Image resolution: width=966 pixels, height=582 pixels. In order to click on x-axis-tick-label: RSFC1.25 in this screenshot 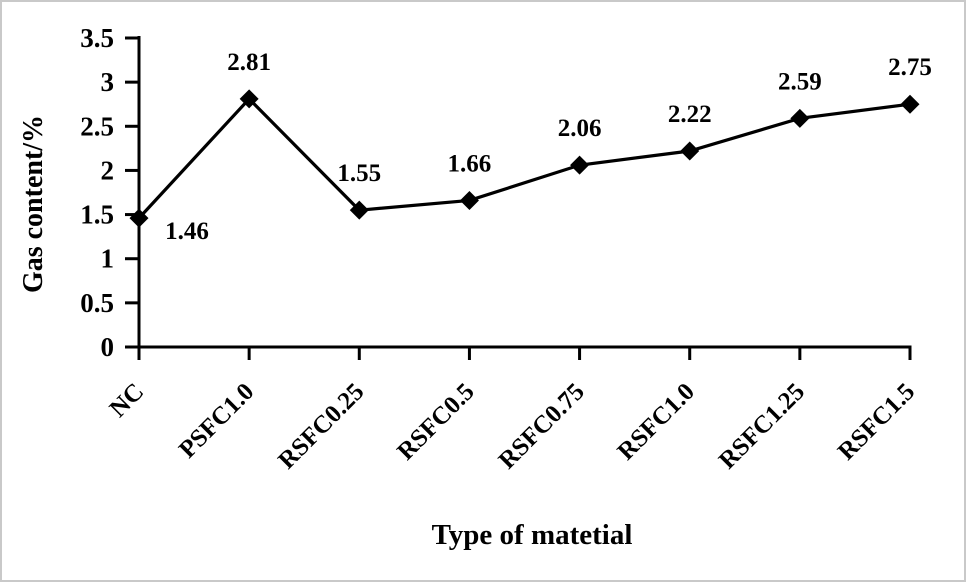, I will do `click(762, 426)`.